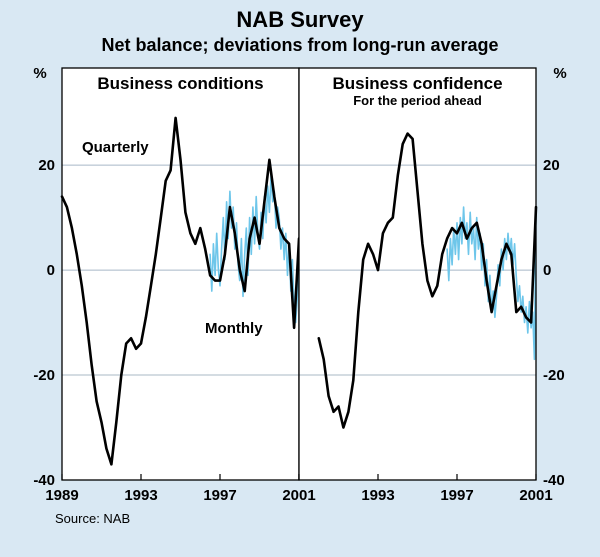 This screenshot has width=600, height=557. I want to click on panel-title: Business confidence, so click(417, 83).